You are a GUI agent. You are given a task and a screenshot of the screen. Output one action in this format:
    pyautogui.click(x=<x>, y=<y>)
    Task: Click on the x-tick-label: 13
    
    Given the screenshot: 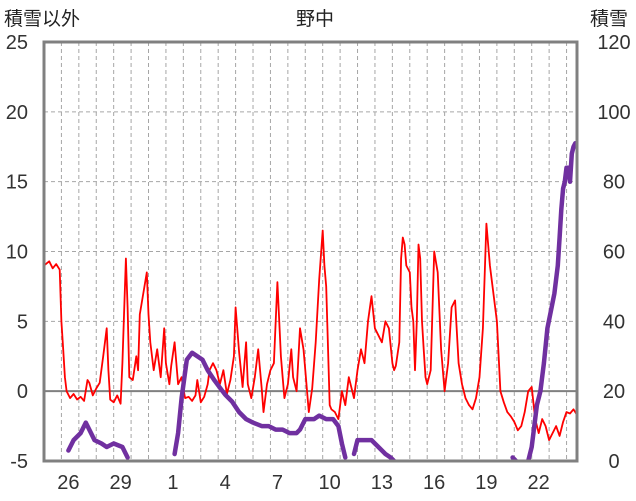 What is the action you would take?
    pyautogui.click(x=382, y=483)
    